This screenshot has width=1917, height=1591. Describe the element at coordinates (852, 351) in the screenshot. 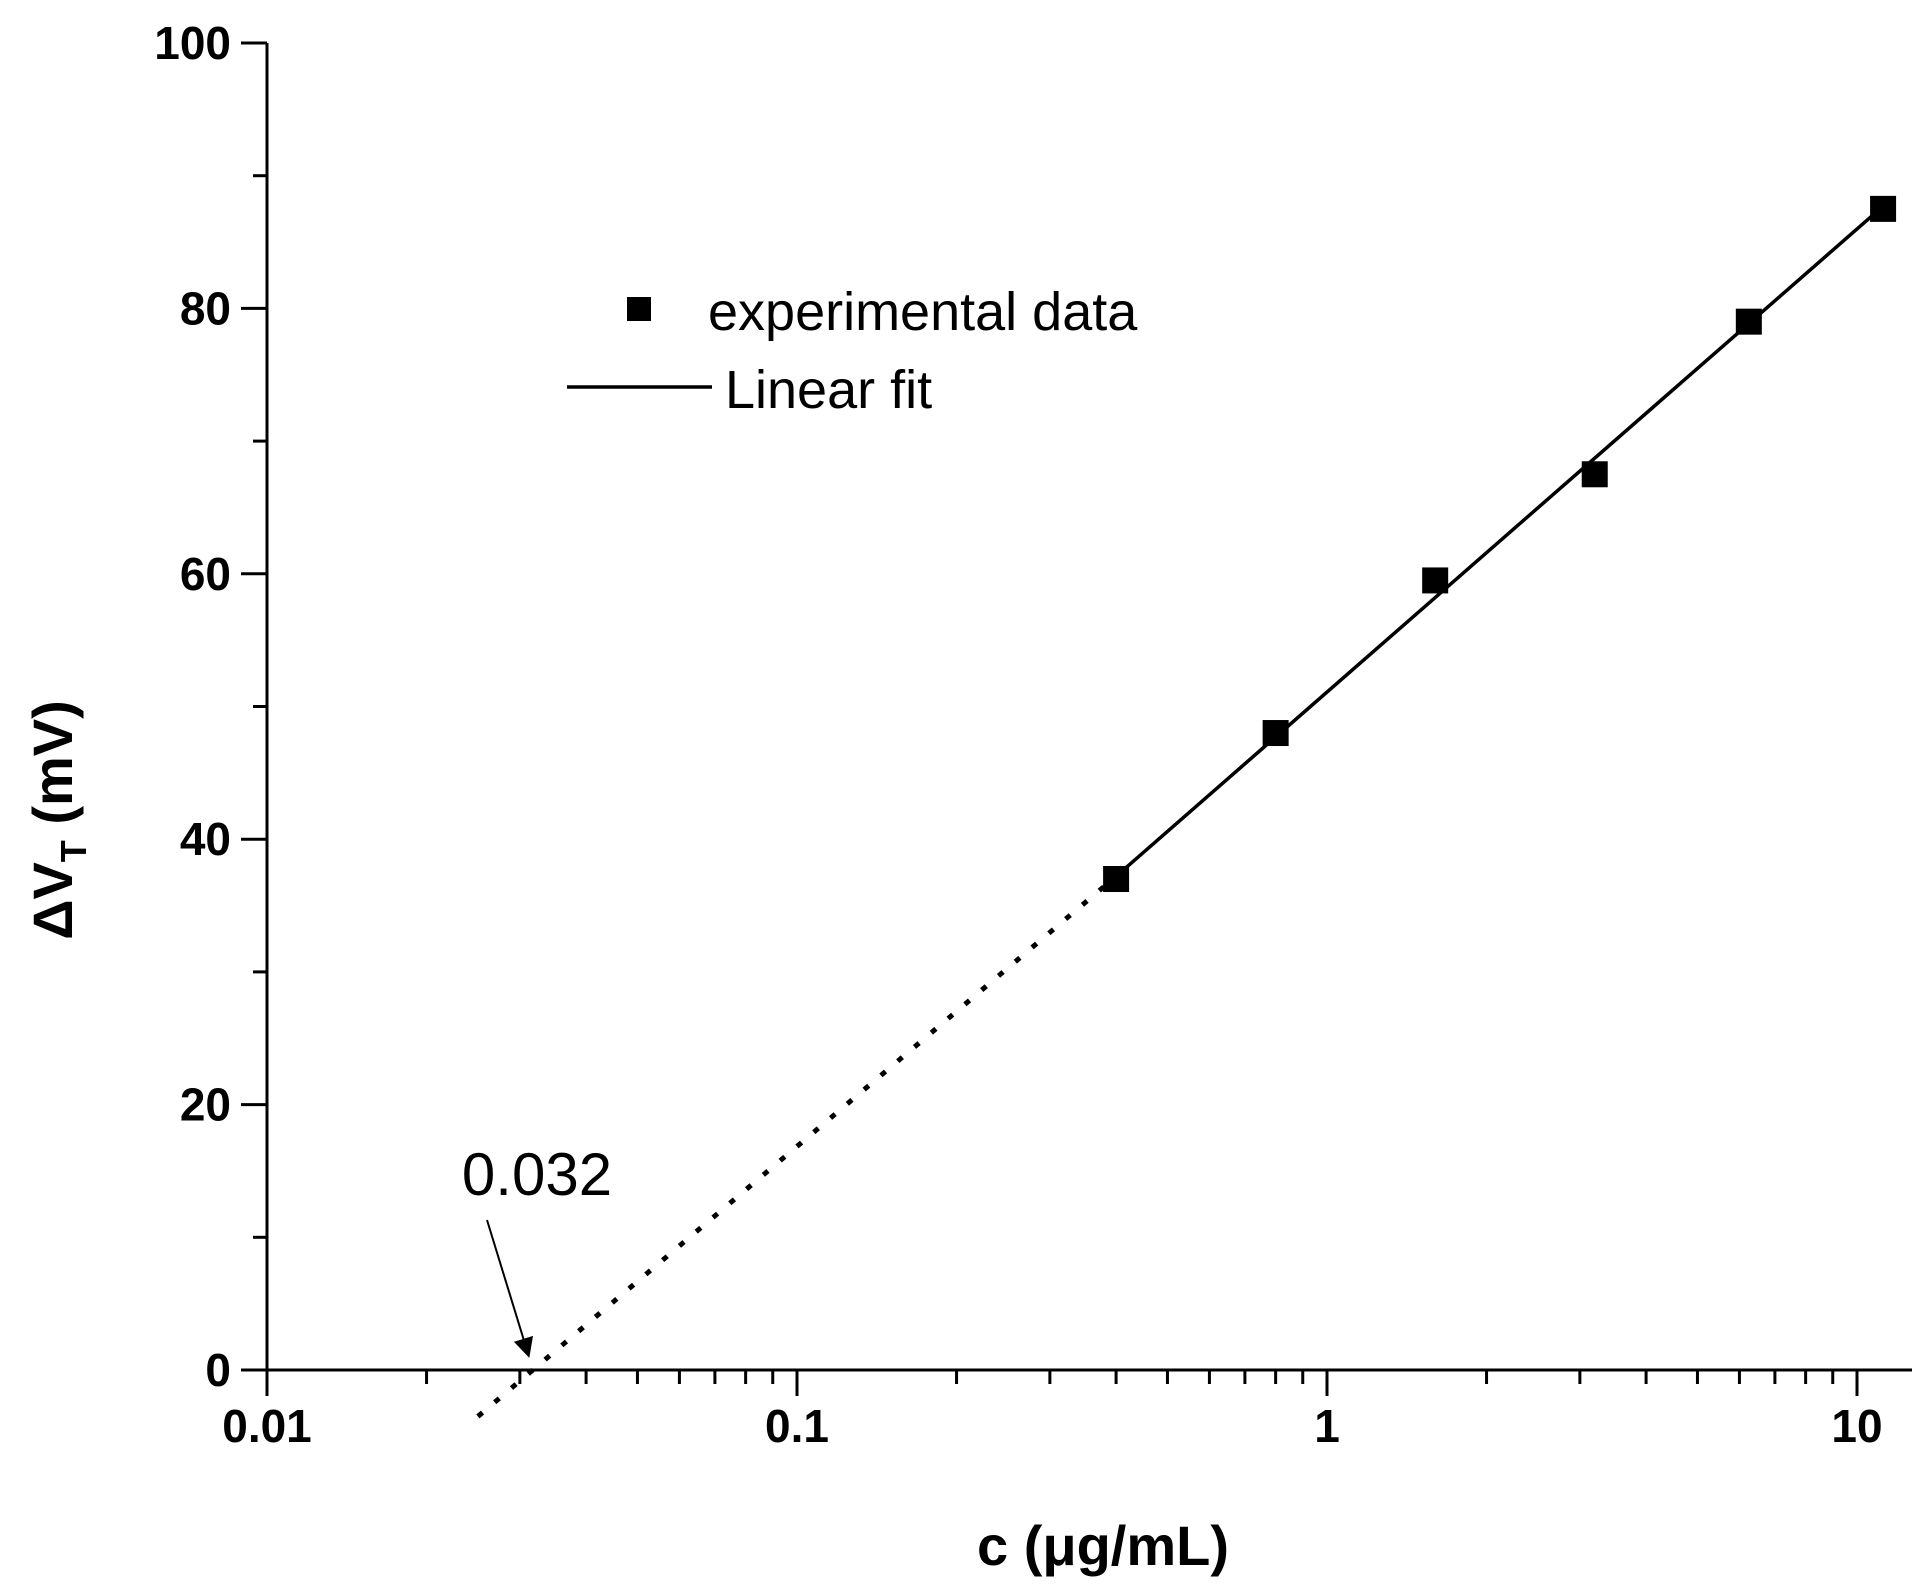

I see `legend: experimental data Linear fit` at that location.